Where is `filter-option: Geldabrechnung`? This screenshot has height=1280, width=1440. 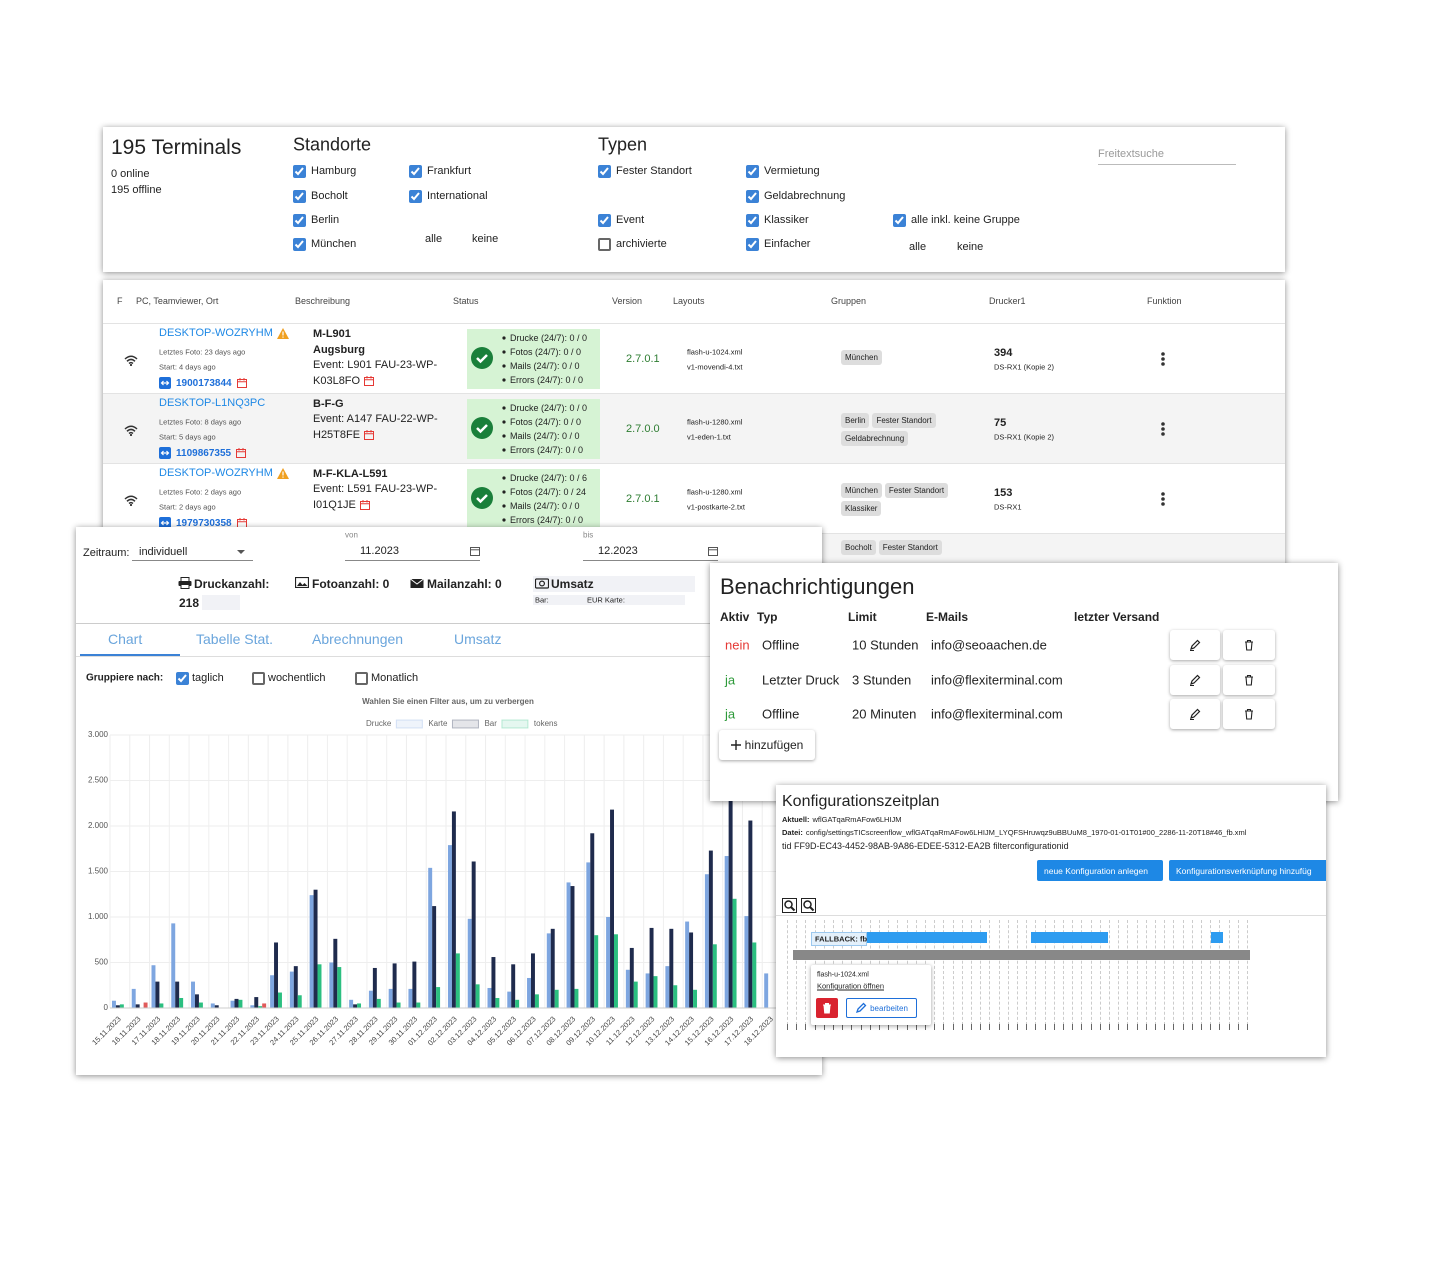 filter-option: Geldabrechnung is located at coordinates (805, 196).